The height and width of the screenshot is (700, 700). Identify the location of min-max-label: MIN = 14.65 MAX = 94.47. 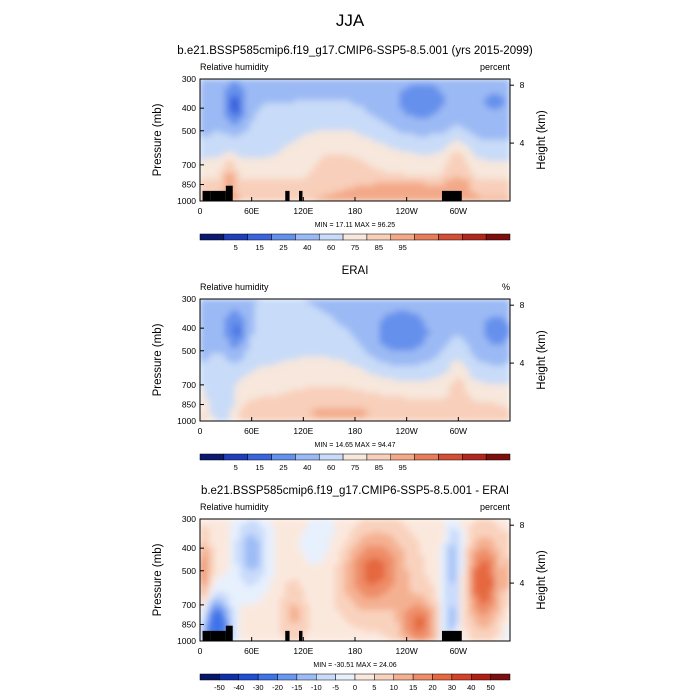
(355, 445).